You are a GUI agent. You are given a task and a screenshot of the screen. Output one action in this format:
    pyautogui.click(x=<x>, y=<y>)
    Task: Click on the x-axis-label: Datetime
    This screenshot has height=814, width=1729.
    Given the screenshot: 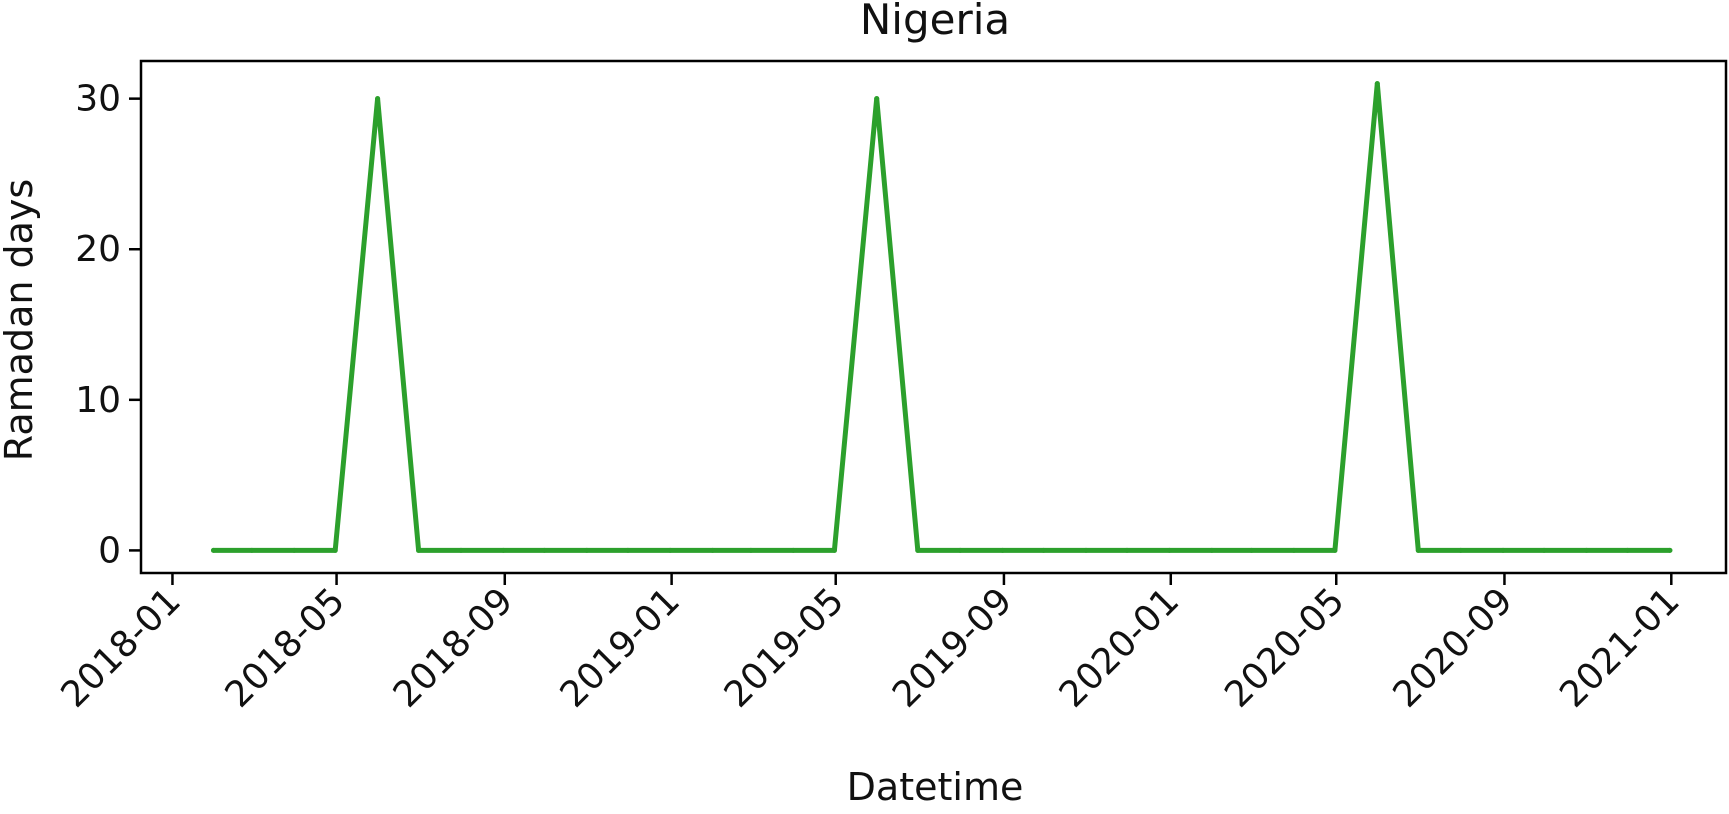 What is the action you would take?
    pyautogui.click(x=935, y=787)
    